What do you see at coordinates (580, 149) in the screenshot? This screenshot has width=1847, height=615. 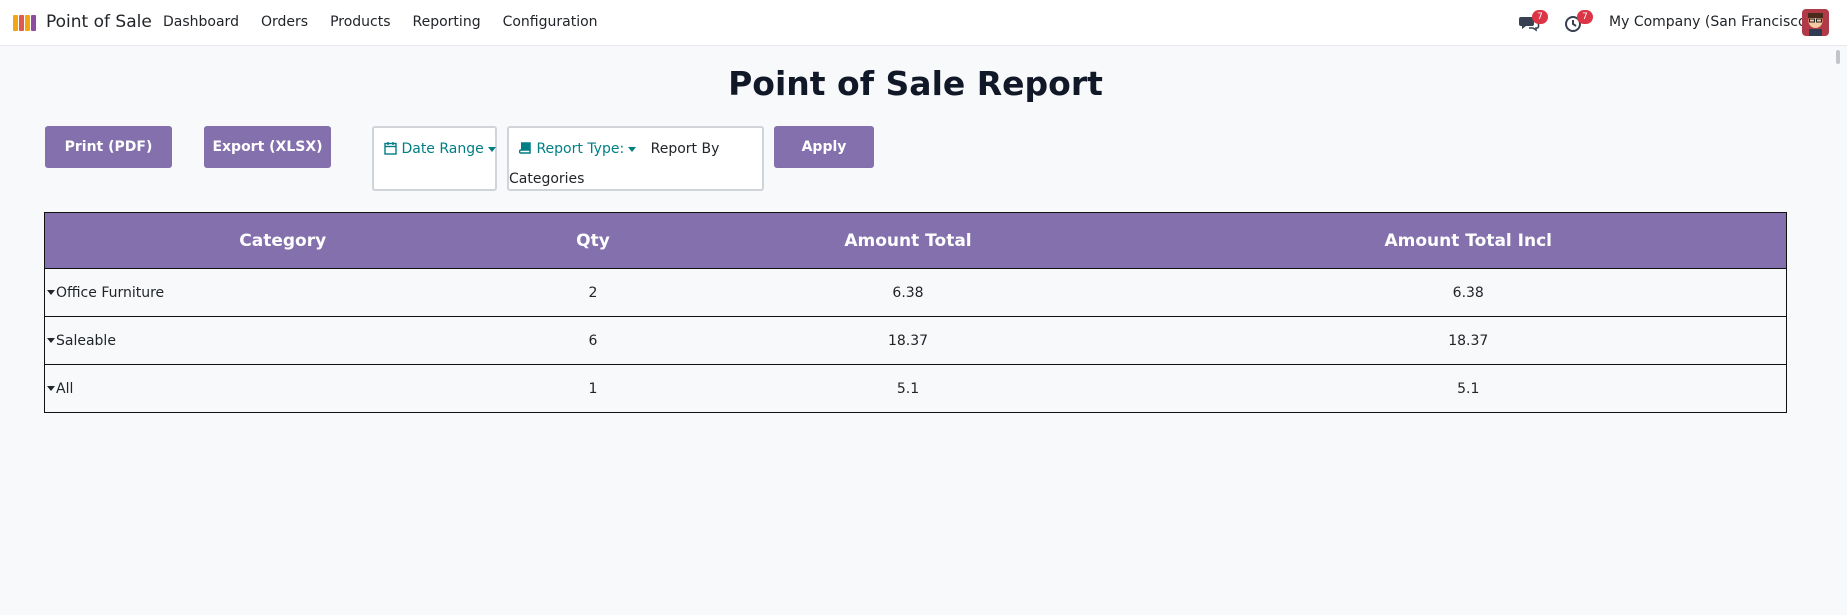 I see `report-type-label: Report Type:` at bounding box center [580, 149].